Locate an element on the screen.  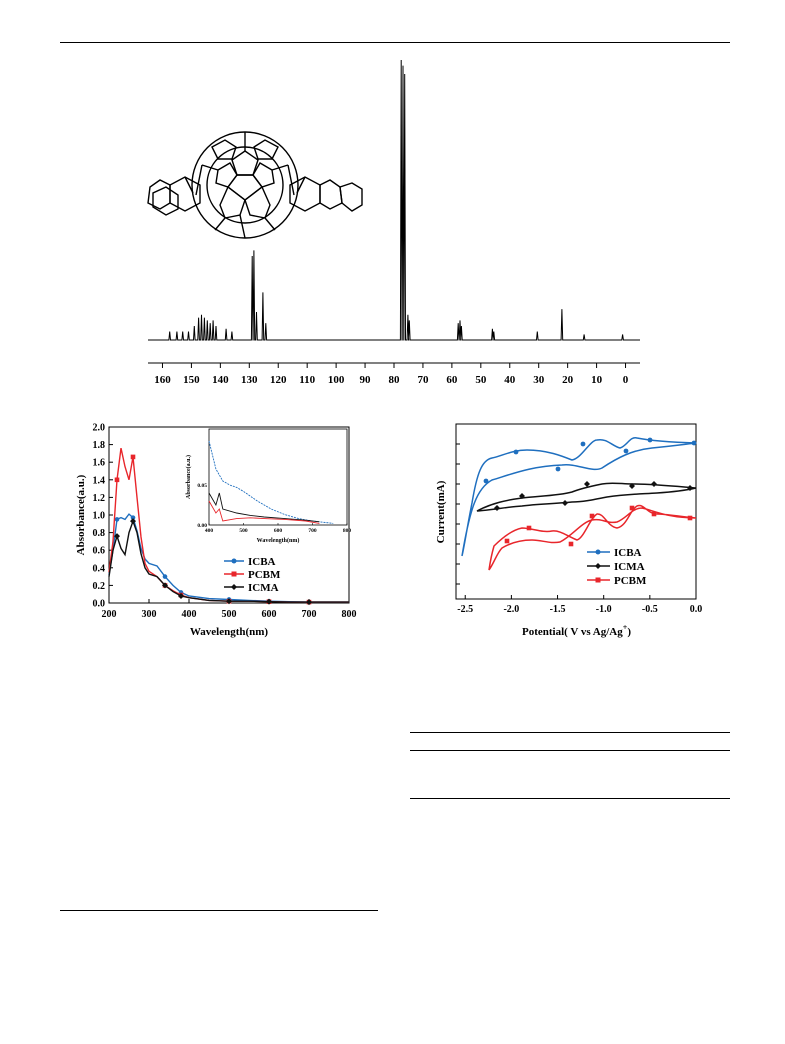
cv-x-label-main: Potential( V vs Ag/Ag is located at coordinates (572, 632).